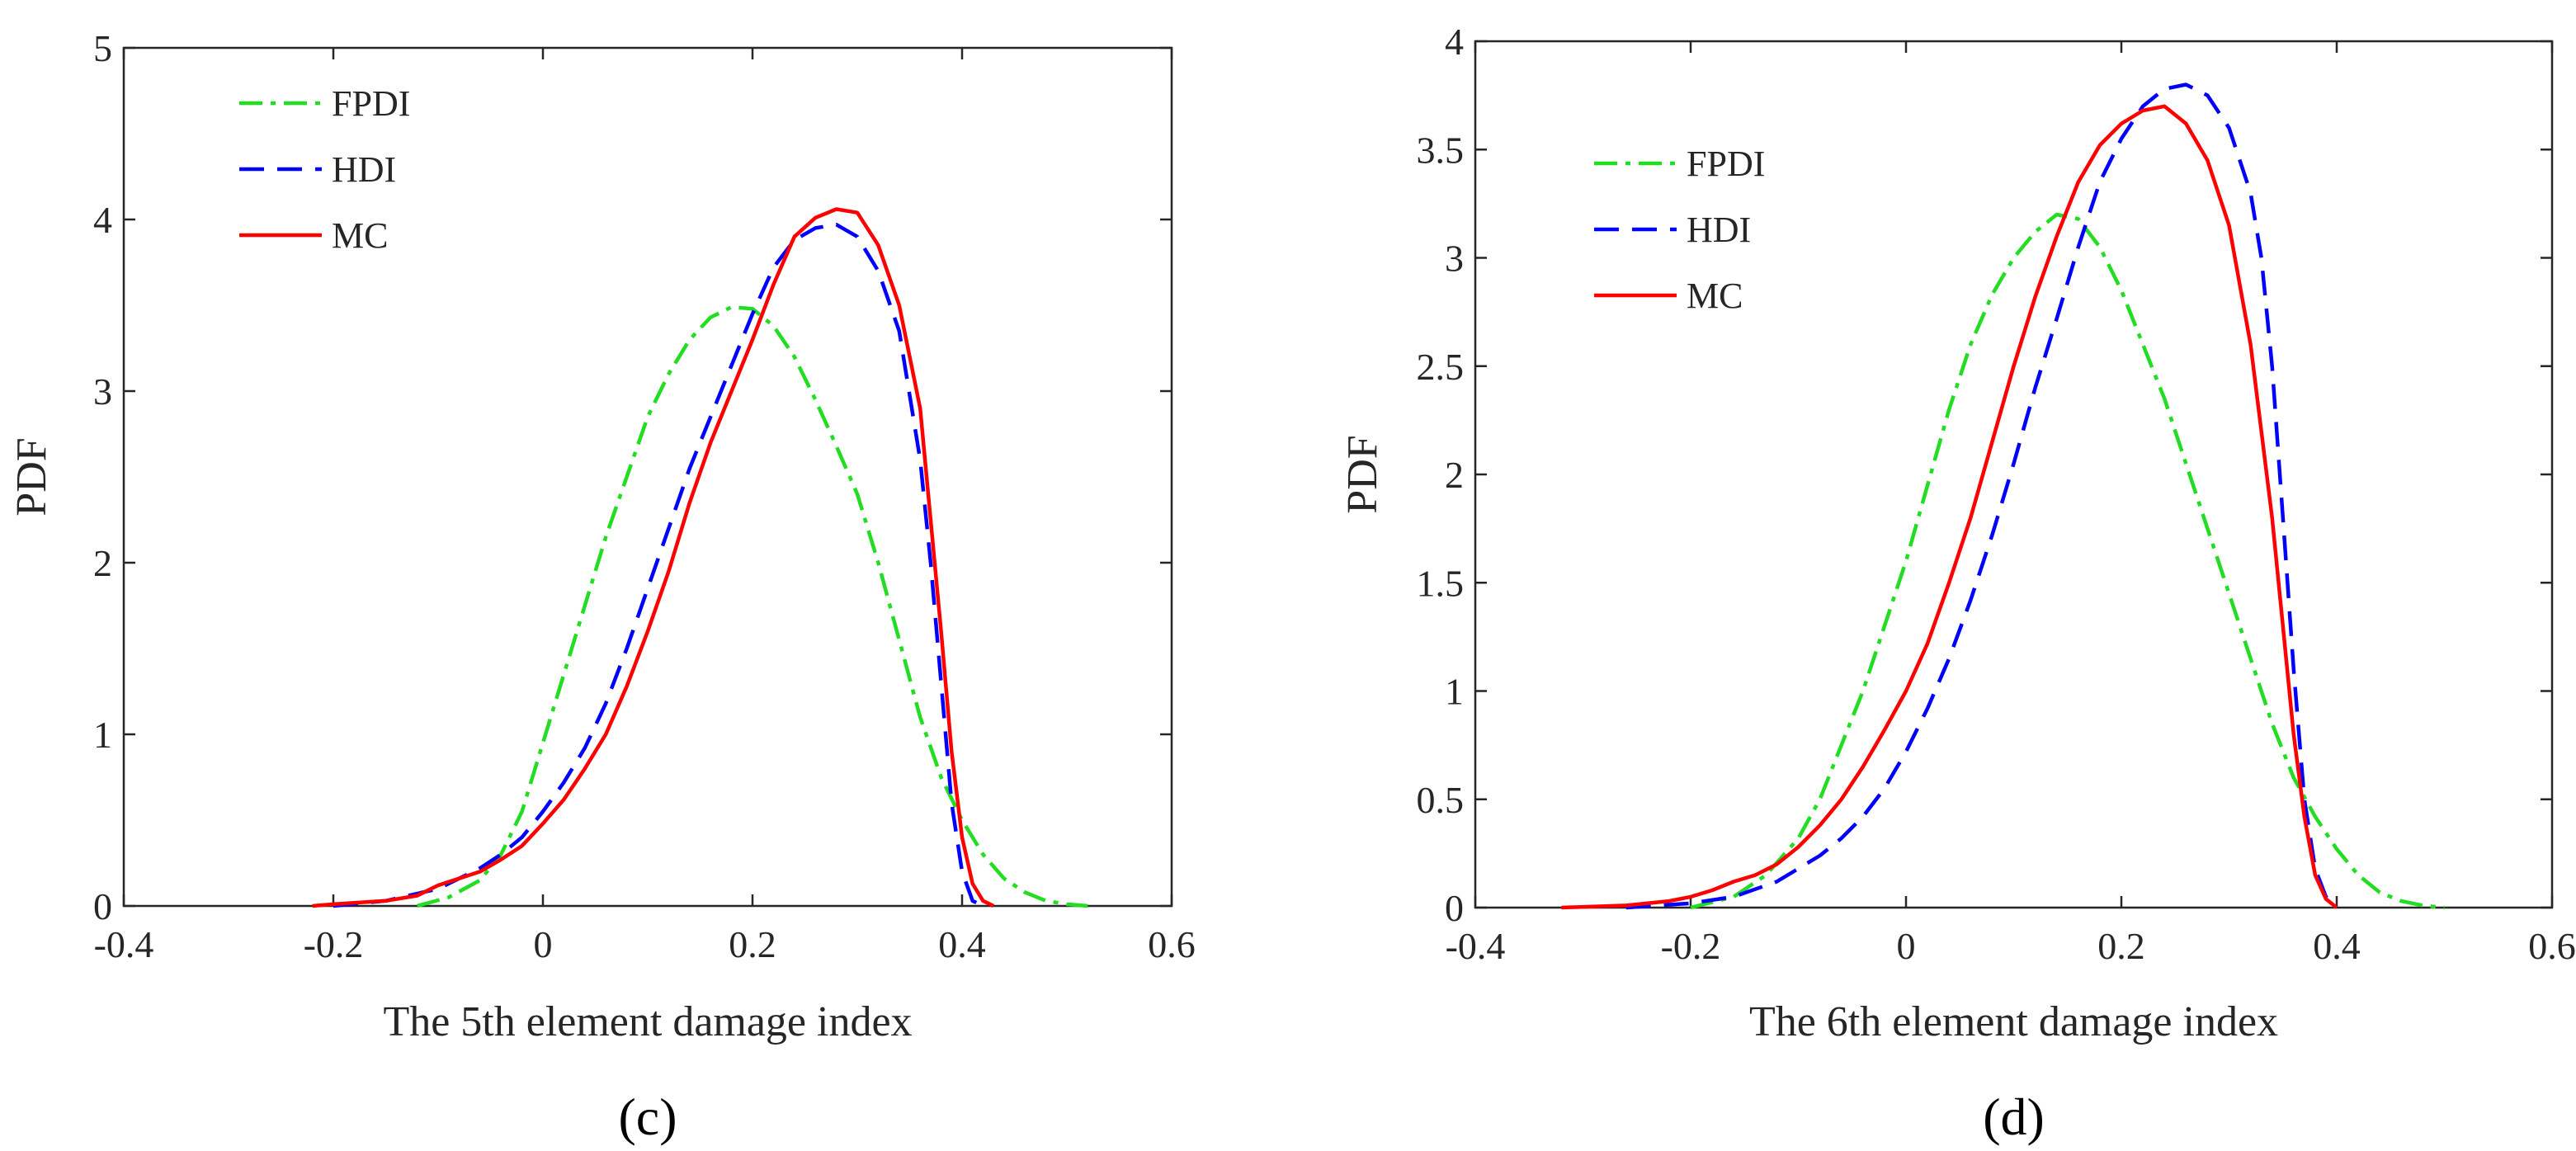 This screenshot has width=2576, height=1151. Describe the element at coordinates (2014, 1116) in the screenshot. I see `panel-label: (d)` at that location.